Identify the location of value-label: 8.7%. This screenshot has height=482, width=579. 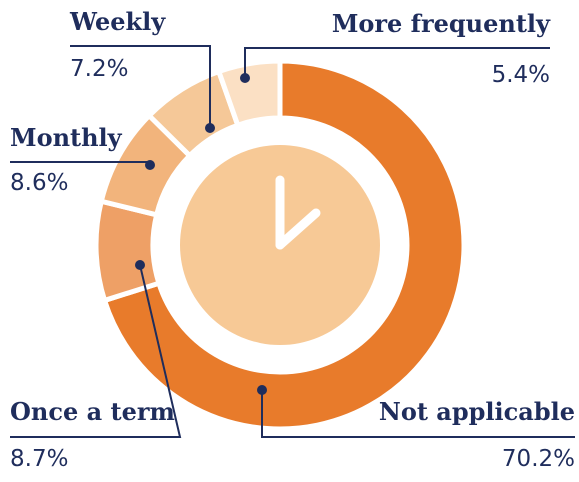
(39, 459).